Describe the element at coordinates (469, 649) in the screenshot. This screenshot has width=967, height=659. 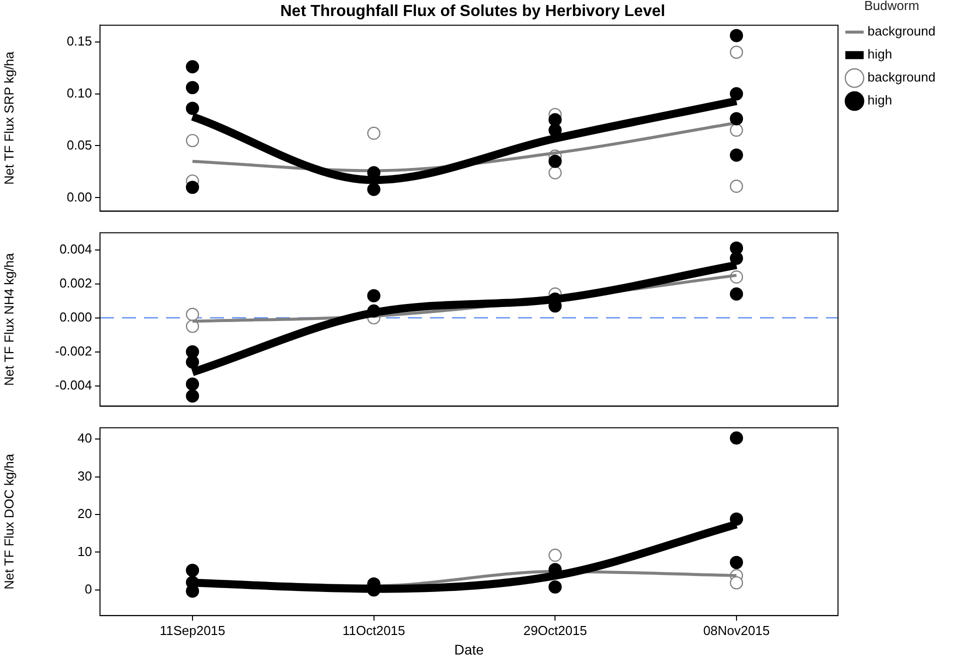
I see `x-axis-title: Date` at that location.